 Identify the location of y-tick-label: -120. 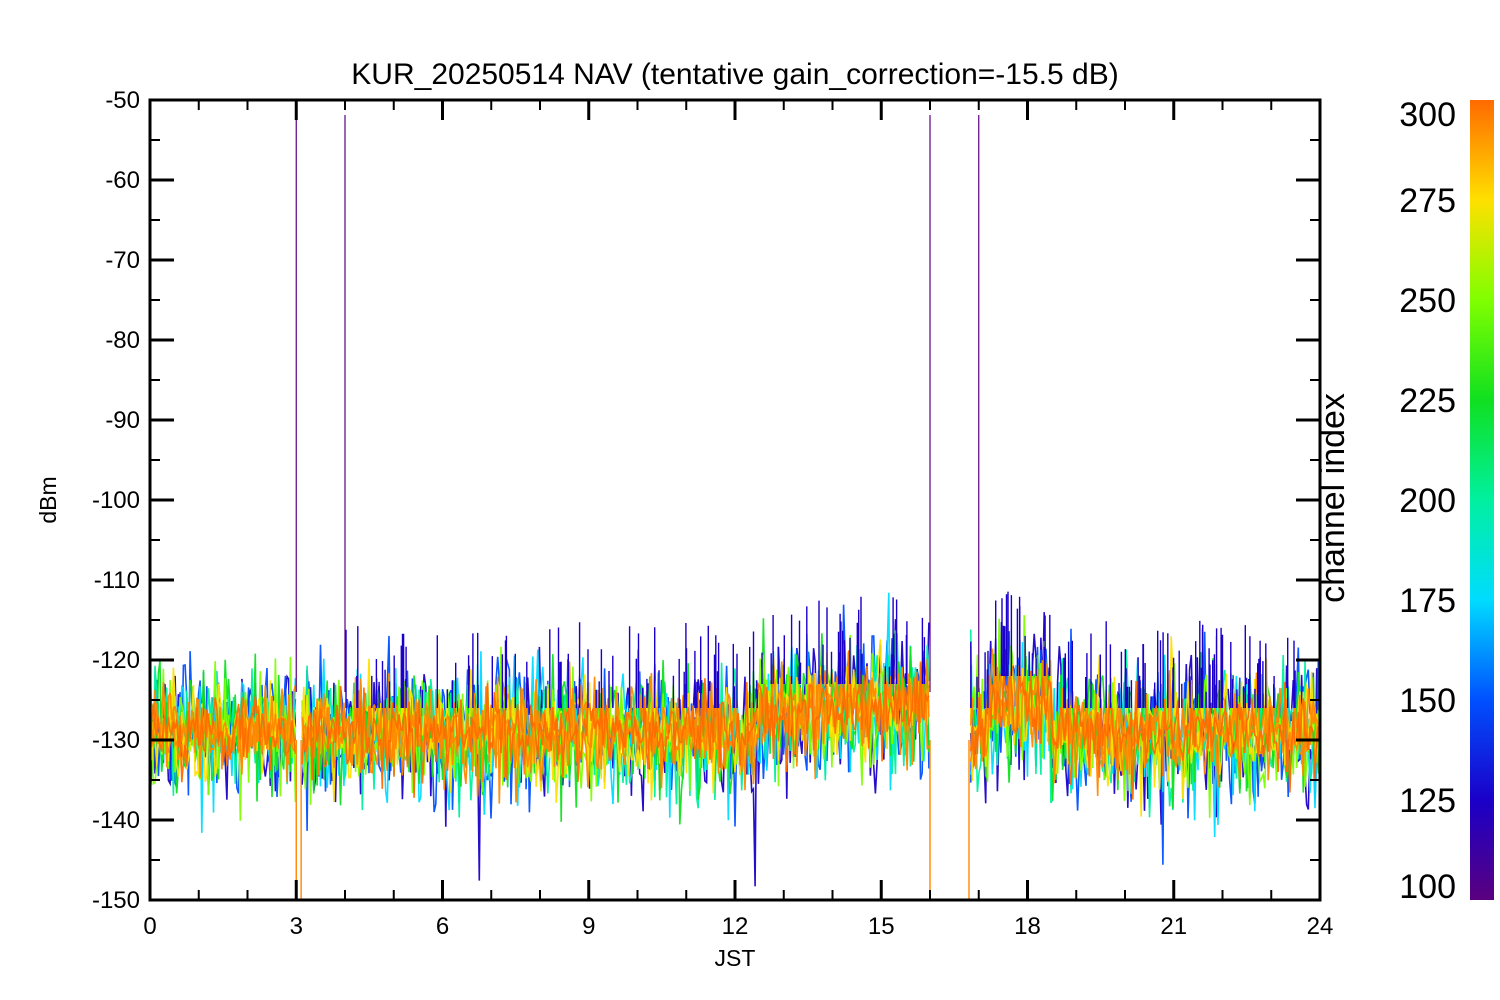
(116, 660).